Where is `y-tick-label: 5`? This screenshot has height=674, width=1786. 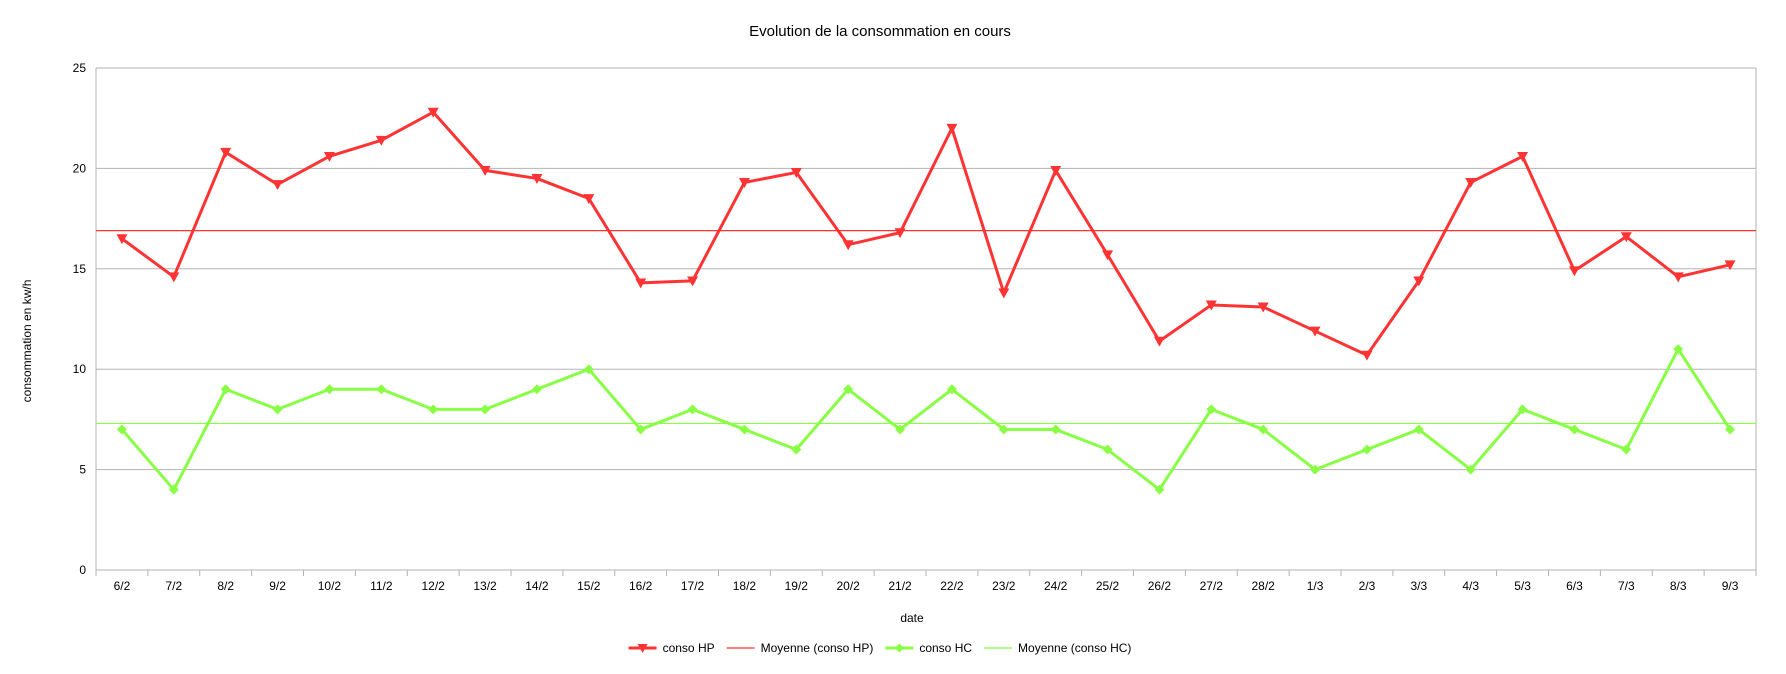 y-tick-label: 5 is located at coordinates (82, 470).